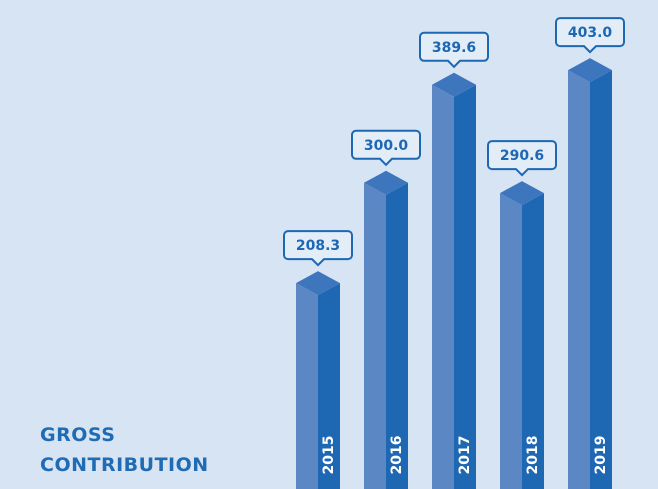 This screenshot has width=658, height=489. What do you see at coordinates (465, 455) in the screenshot?
I see `x-tick-label: 2017` at bounding box center [465, 455].